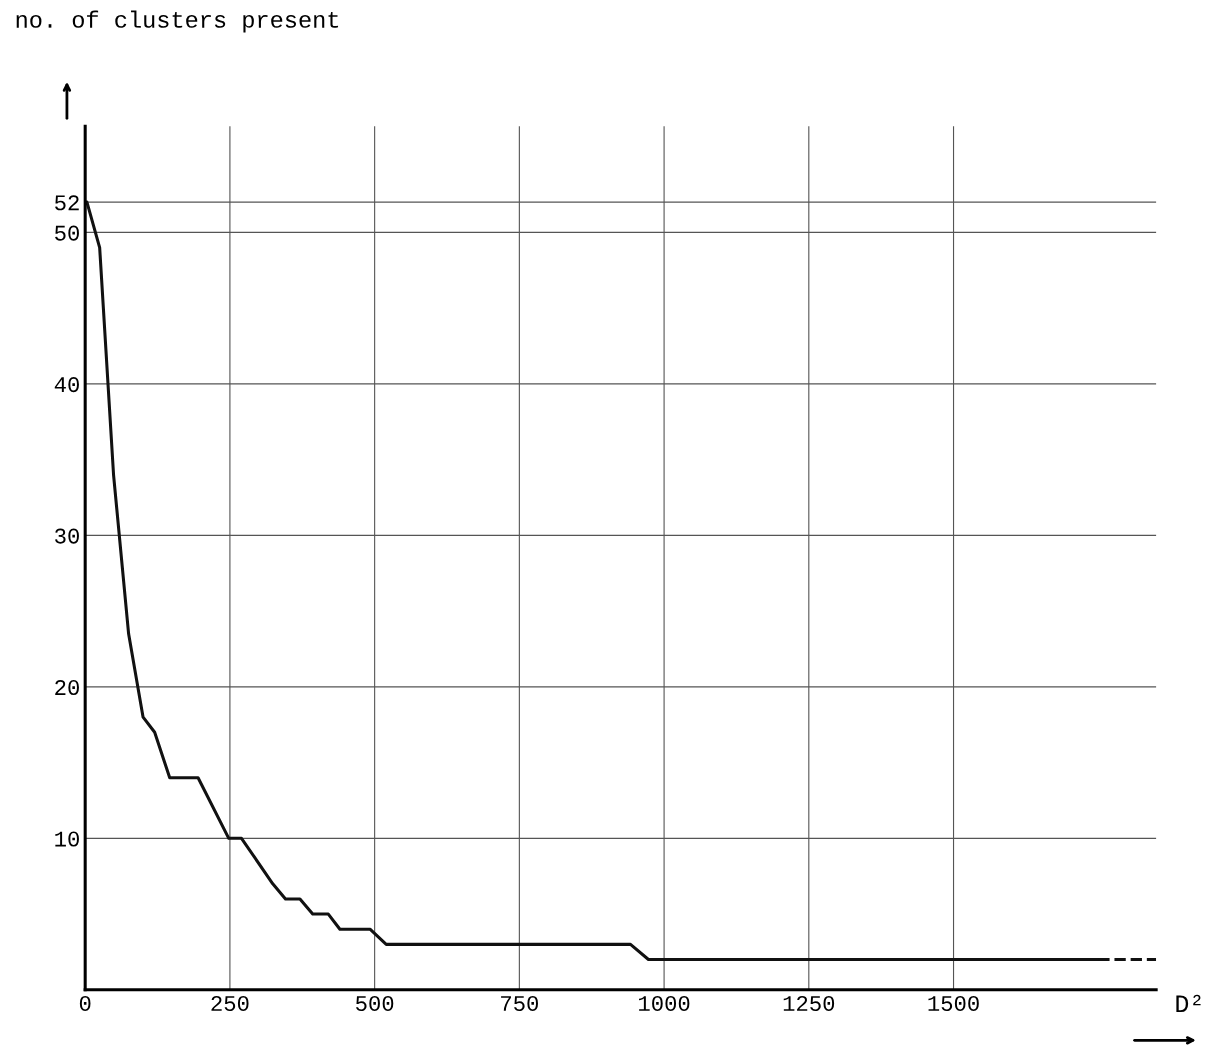  Describe the element at coordinates (664, 1003) in the screenshot. I see `x-tick-label: 1000` at that location.